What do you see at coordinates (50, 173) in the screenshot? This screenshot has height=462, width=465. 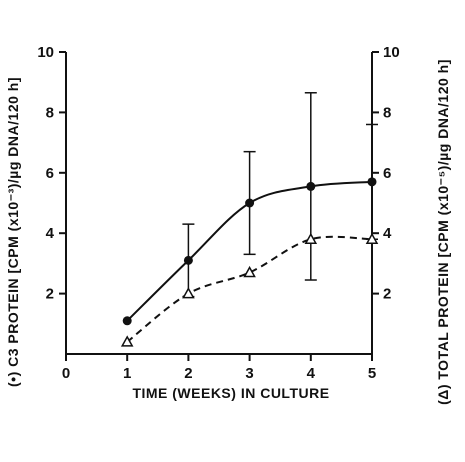 I see `y-left-tick-label: 6` at bounding box center [50, 173].